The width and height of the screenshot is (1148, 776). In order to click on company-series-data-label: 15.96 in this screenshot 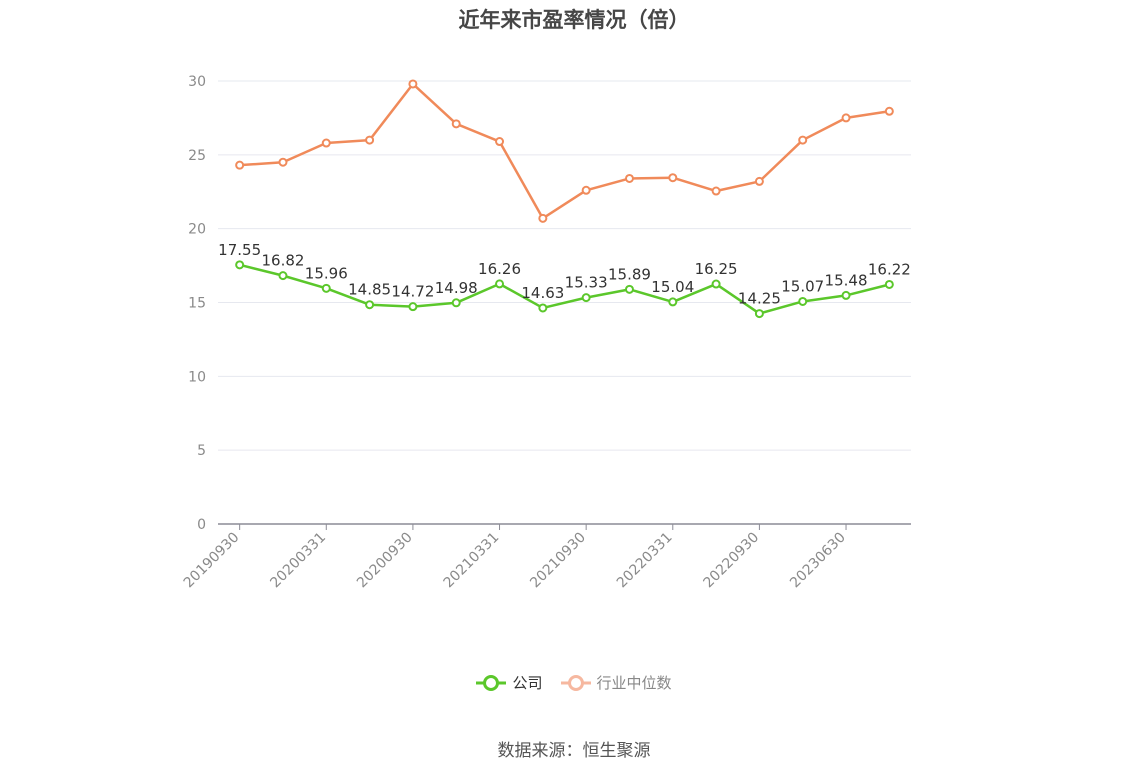, I will do `click(326, 273)`.